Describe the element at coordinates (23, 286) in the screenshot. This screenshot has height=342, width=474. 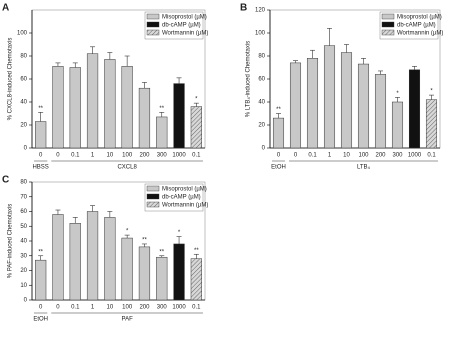
I see `y-tick-label: 10` at that location.